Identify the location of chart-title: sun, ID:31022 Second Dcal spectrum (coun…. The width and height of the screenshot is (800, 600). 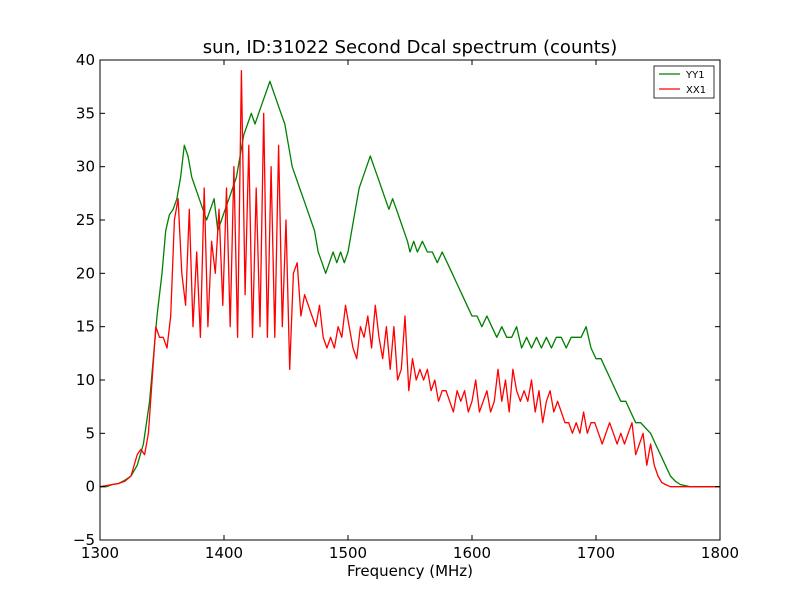
(410, 47).